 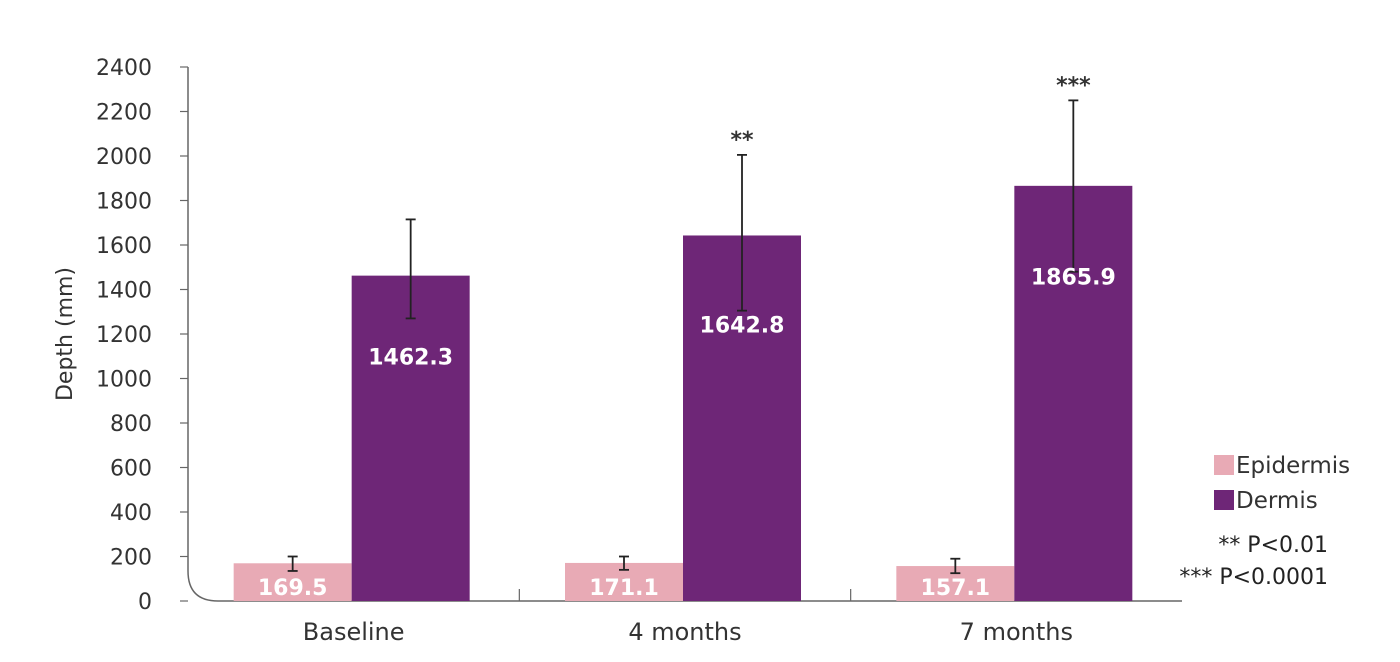 I want to click on data-label: 169.5, so click(x=293, y=588).